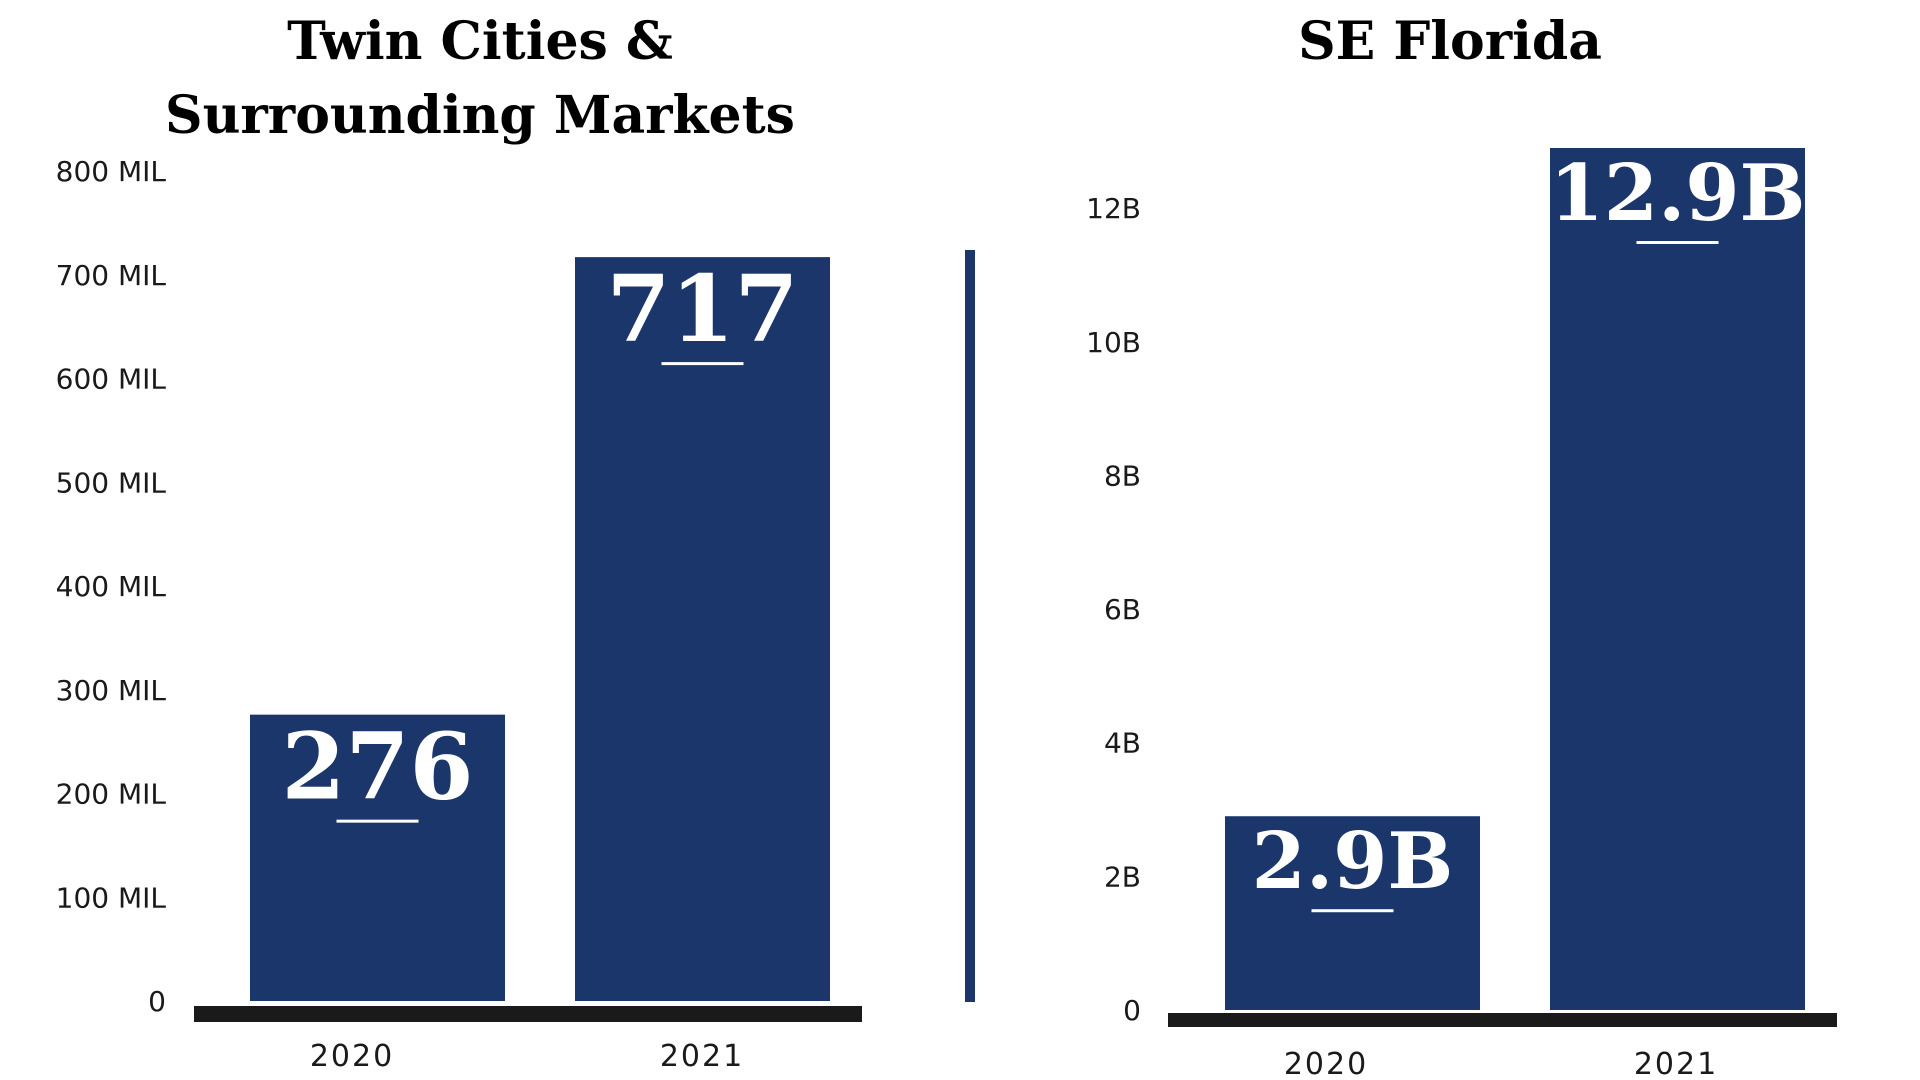 This screenshot has width=1920, height=1080. I want to click on y-tick-label: 6B, so click(1122, 609).